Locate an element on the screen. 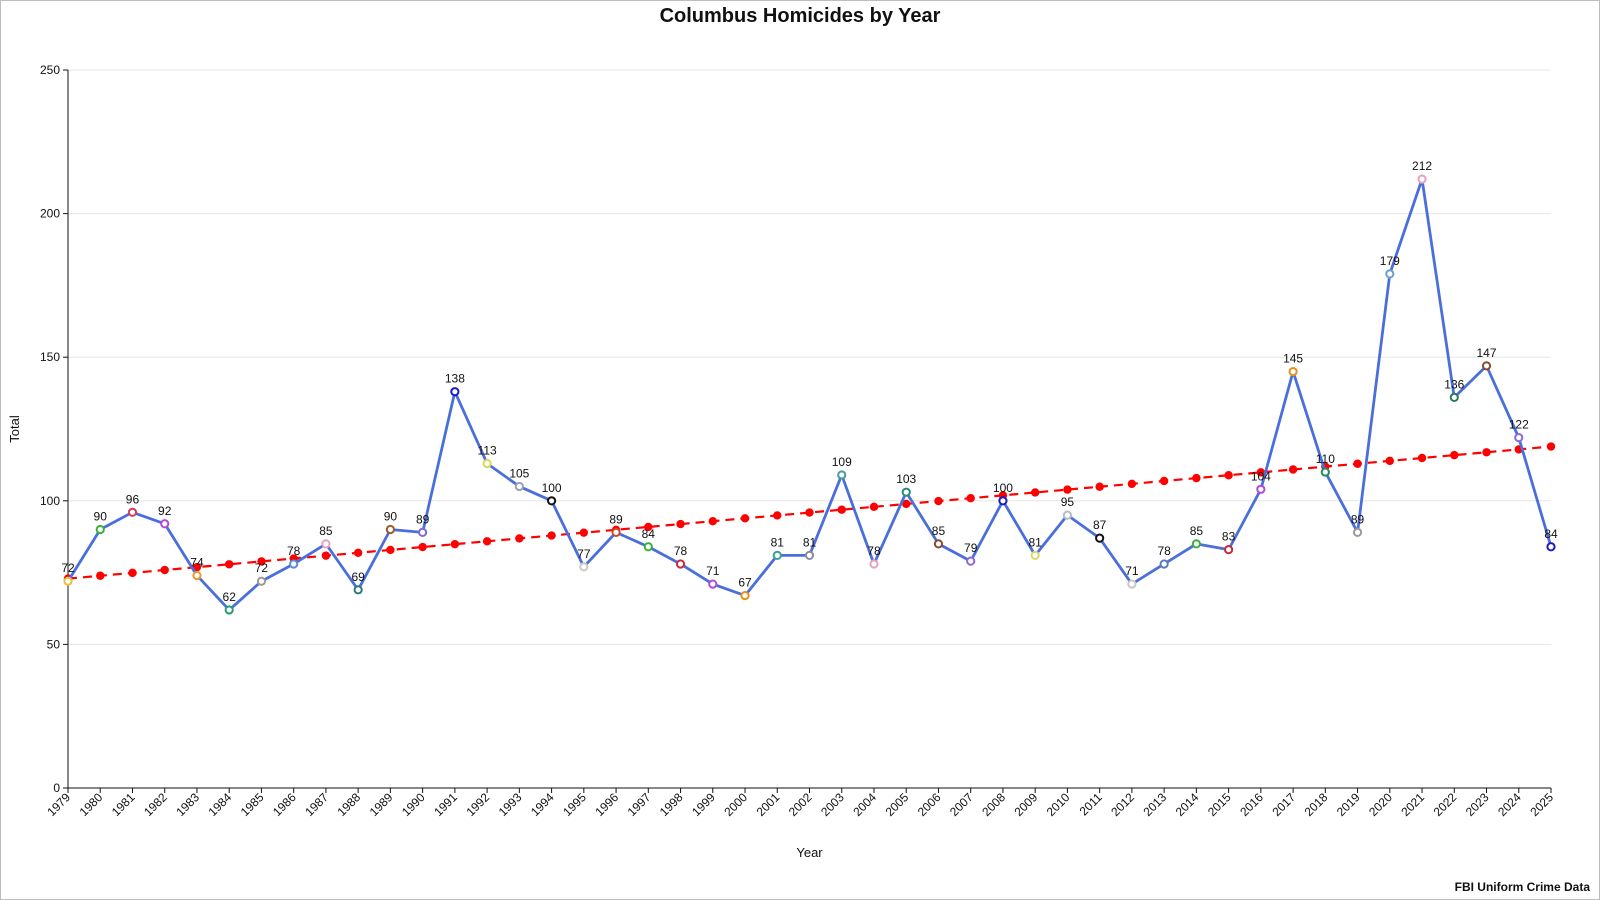 The width and height of the screenshot is (1600, 900). y-tick-label: 200 is located at coordinates (50, 214).